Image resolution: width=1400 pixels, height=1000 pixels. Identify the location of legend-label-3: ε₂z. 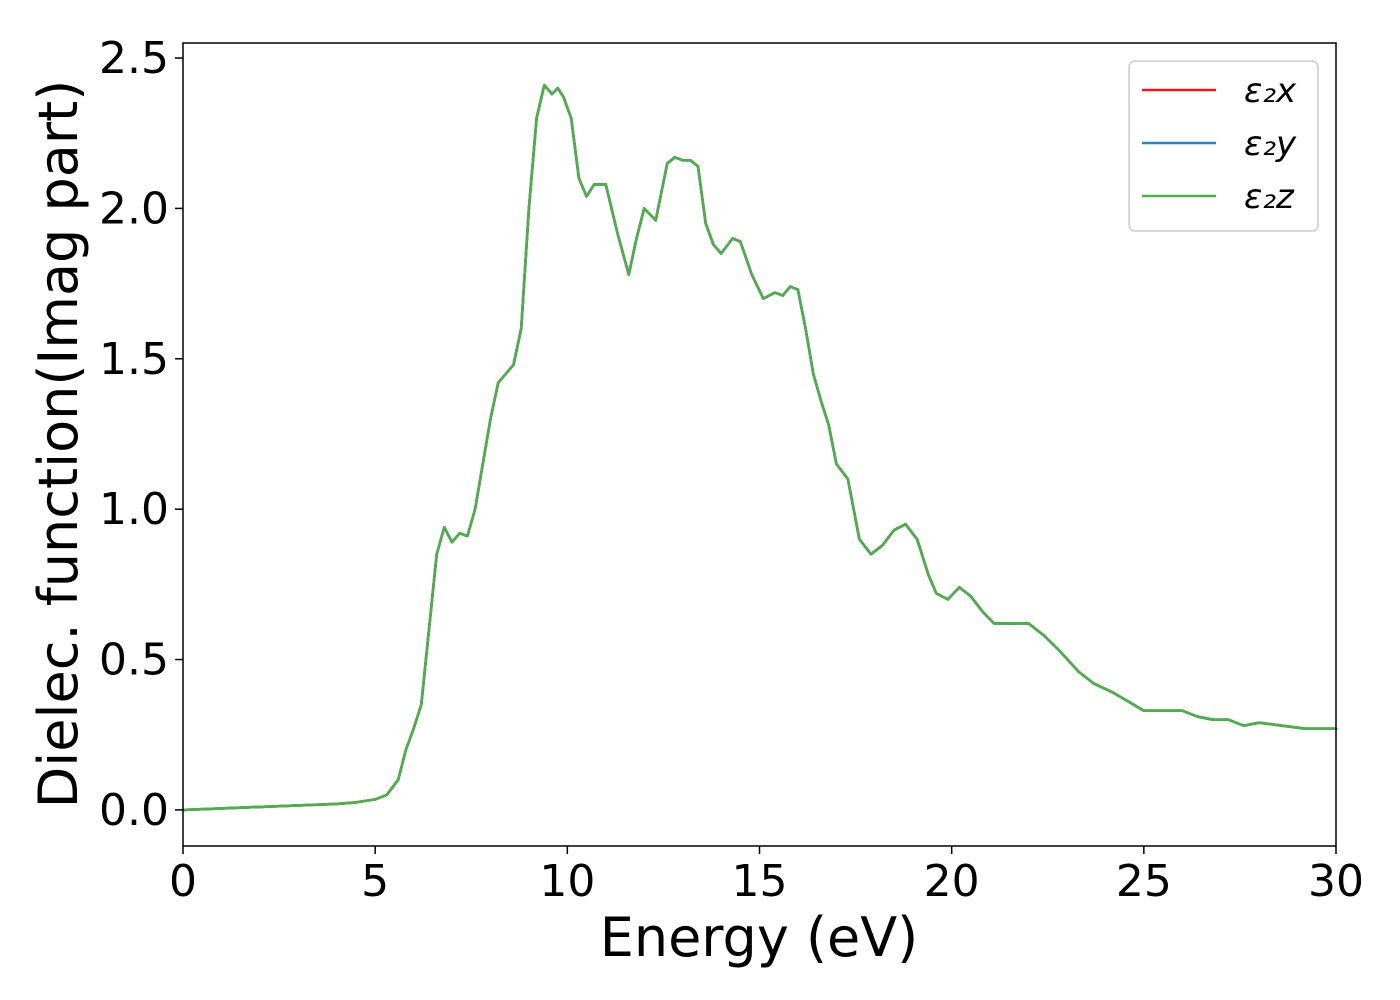
(1269, 197).